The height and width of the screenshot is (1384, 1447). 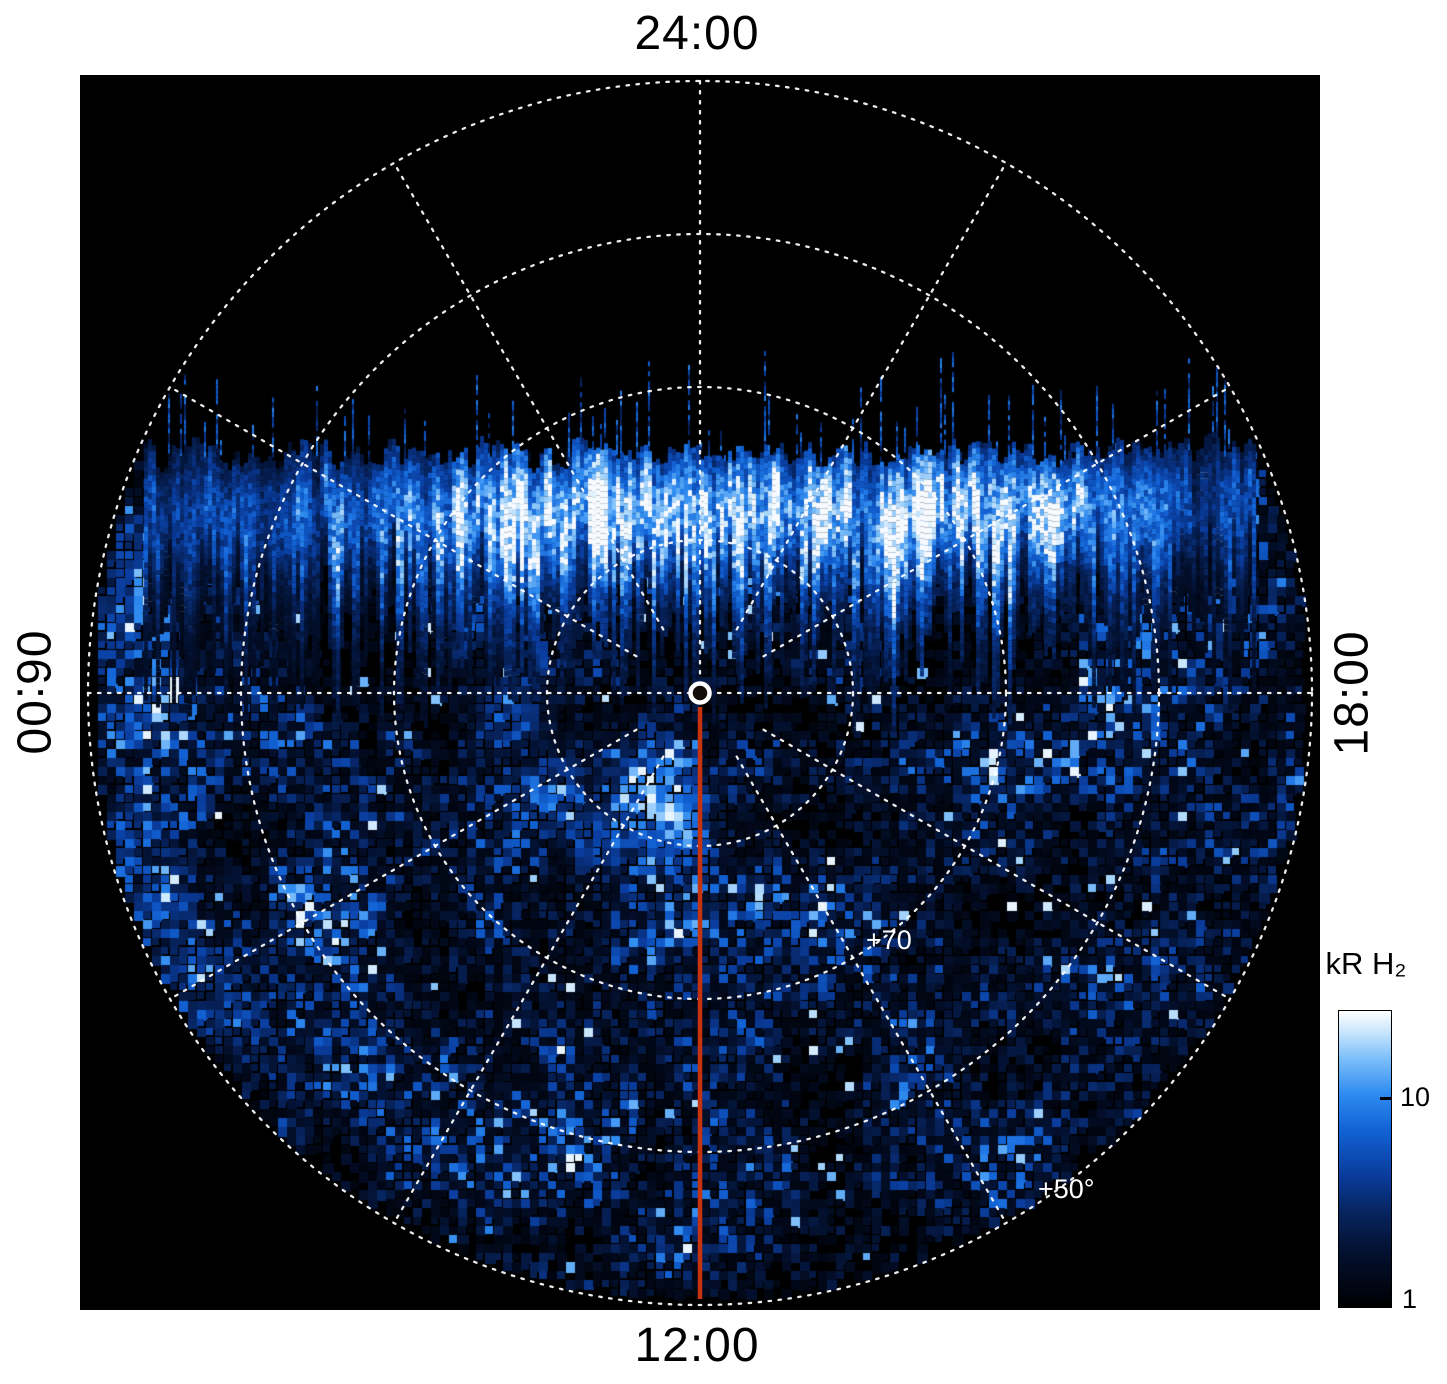 What do you see at coordinates (1410, 1299) in the screenshot?
I see `colorbar-tick-label-1: 1` at bounding box center [1410, 1299].